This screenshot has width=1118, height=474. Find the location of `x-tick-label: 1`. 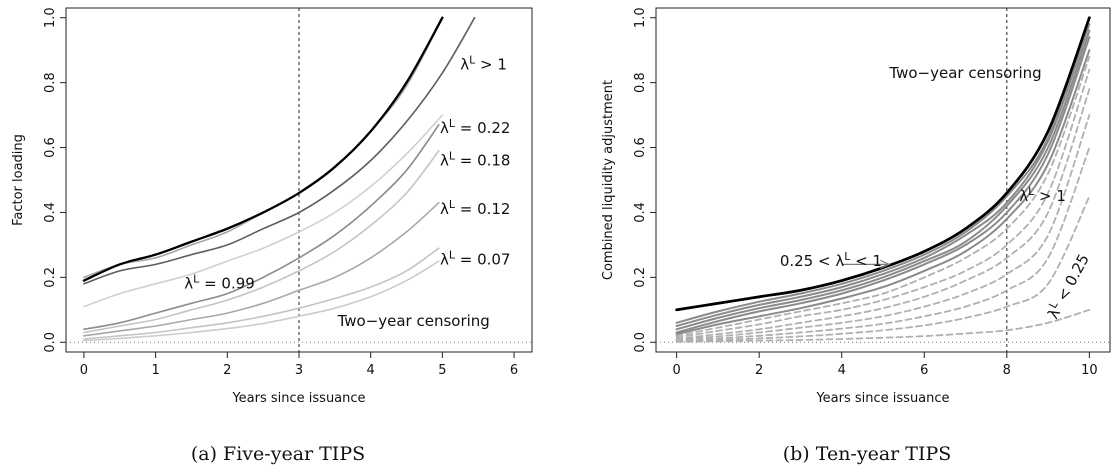

x-tick-label: 1 is located at coordinates (155, 370).